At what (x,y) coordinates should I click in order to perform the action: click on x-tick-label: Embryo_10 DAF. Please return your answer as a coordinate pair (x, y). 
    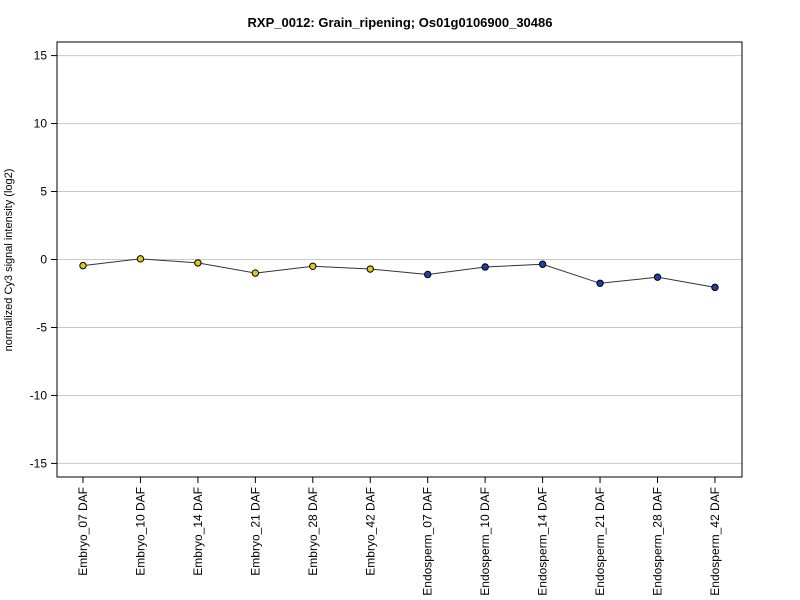
    Looking at the image, I should click on (140, 531).